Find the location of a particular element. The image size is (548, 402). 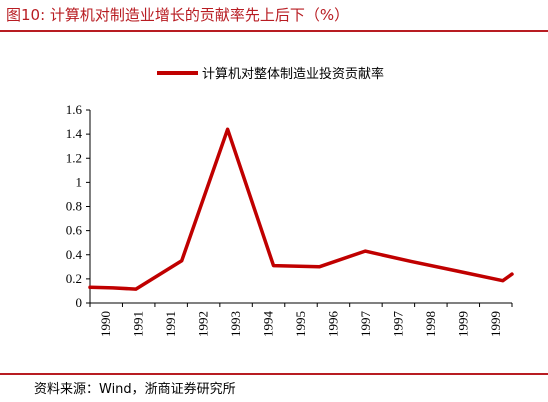

y-tick-label: 0 is located at coordinates (79, 302).